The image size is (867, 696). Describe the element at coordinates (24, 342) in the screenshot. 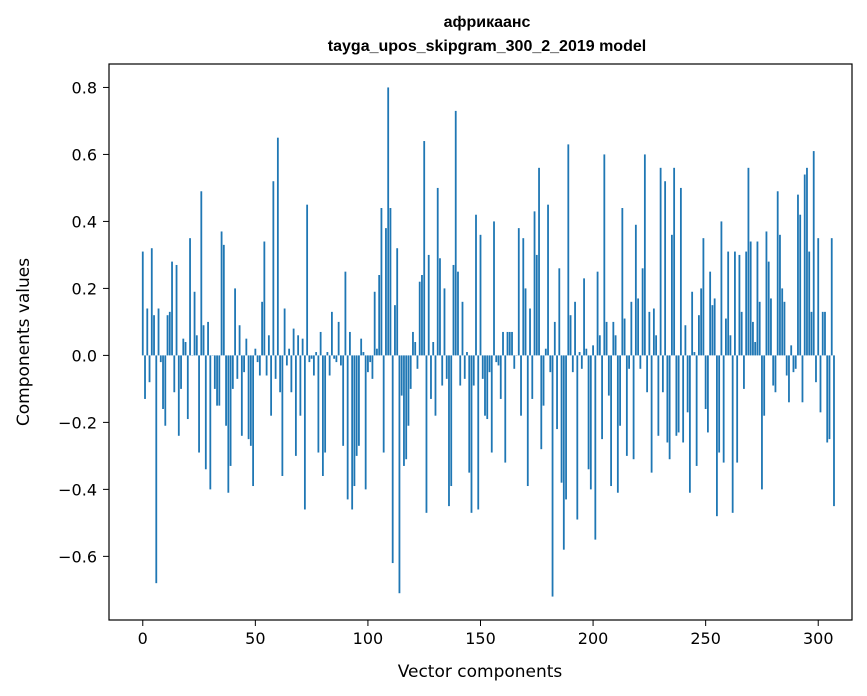

I see `y-axis-label: Components values` at that location.